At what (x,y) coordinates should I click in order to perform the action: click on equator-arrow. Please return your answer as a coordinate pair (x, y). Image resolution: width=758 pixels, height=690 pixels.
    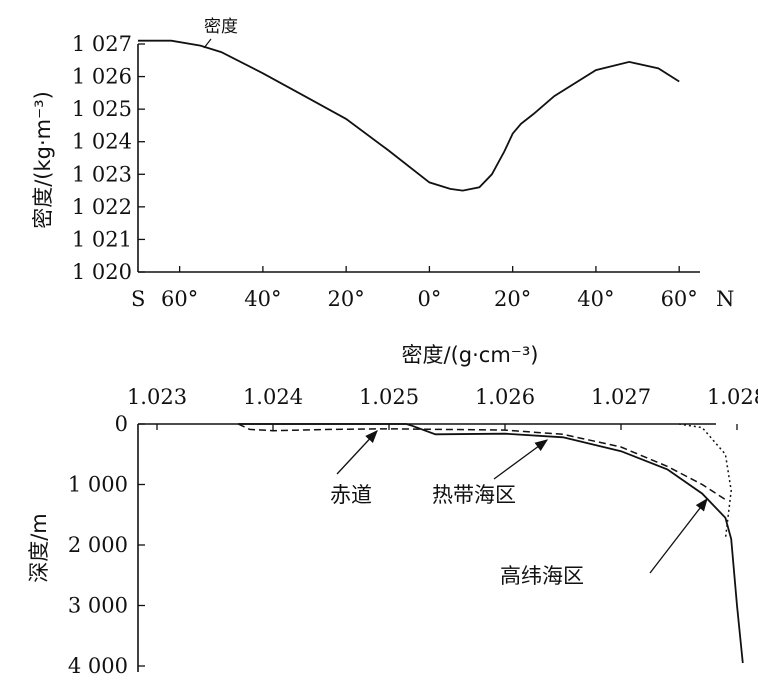
    Looking at the image, I should click on (357, 452).